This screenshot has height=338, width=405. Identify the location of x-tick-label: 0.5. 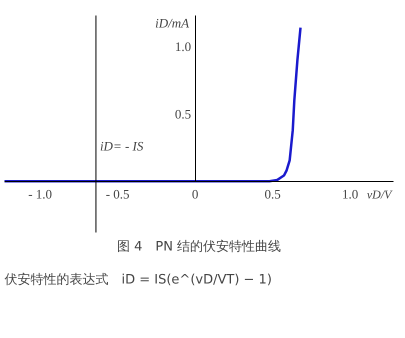
(272, 194).